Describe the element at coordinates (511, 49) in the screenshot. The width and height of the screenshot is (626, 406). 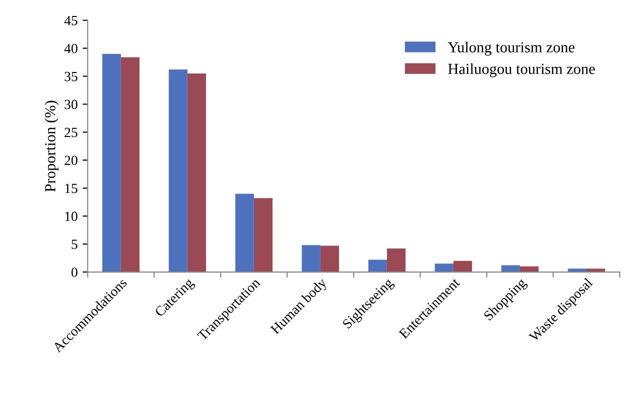
I see `legend-label: Yulong tourism zone` at that location.